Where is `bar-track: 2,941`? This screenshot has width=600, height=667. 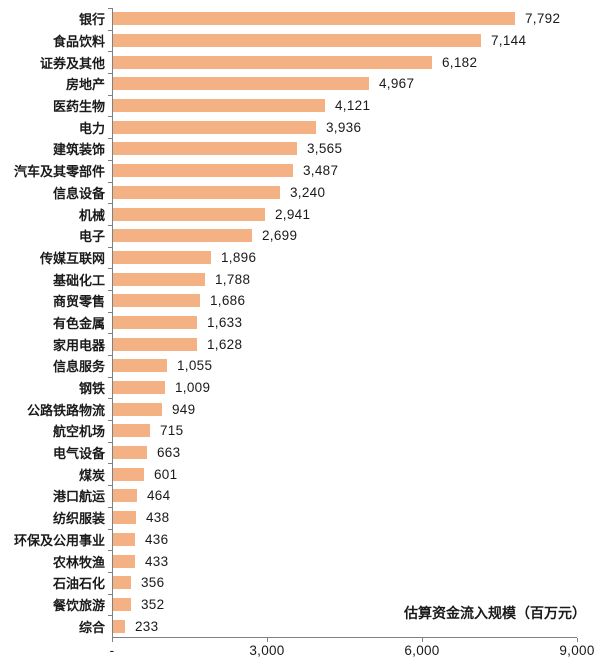
bar-track: 2,941 is located at coordinates (354, 214).